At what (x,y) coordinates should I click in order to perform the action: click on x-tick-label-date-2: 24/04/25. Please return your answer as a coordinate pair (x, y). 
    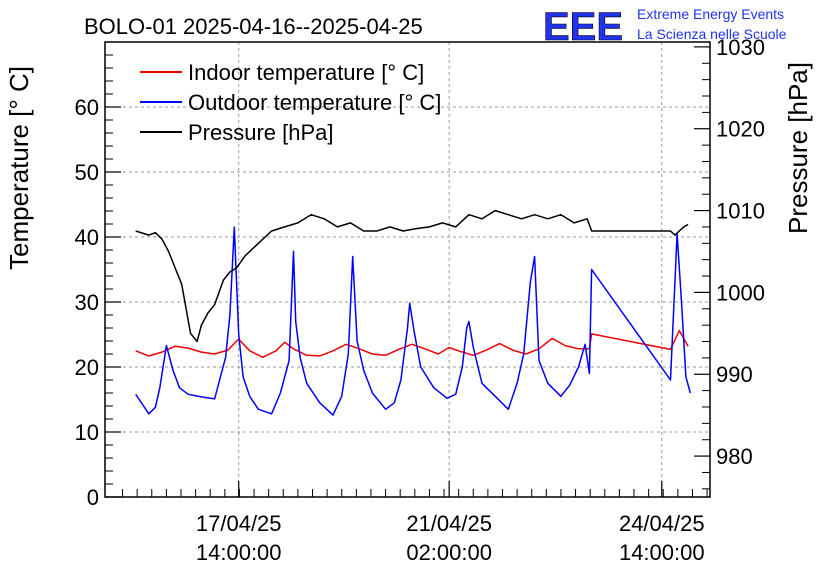
    Looking at the image, I should click on (662, 523).